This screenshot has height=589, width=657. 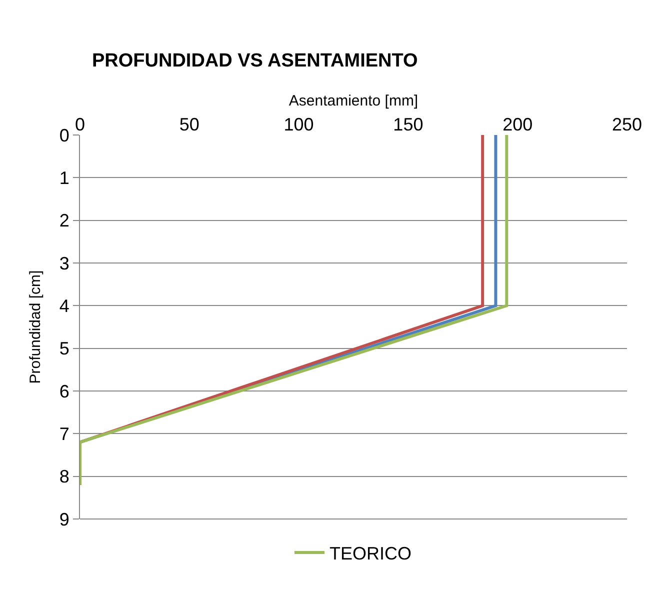 I want to click on x-tick-label: 50, so click(x=189, y=124).